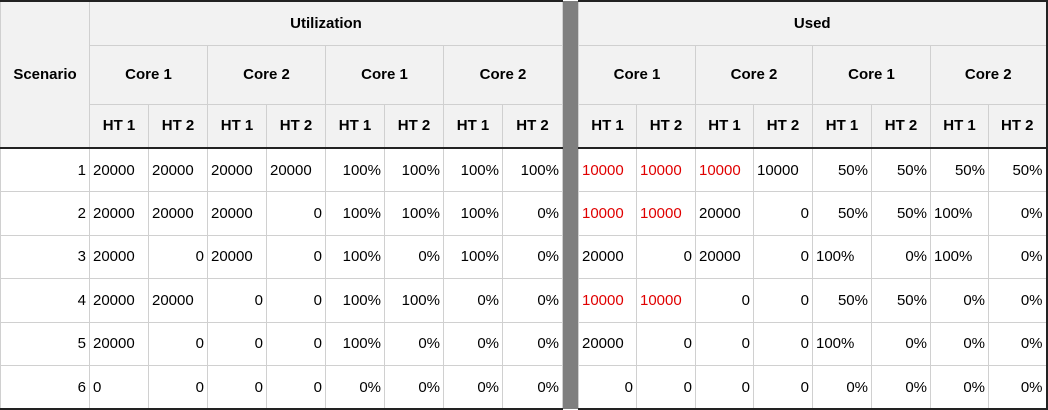 The height and width of the screenshot is (410, 1048). I want to click on scenario-cell: 4, so click(45, 300).